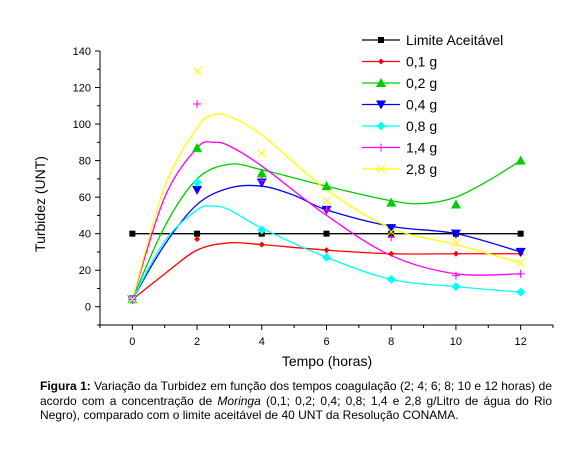 The width and height of the screenshot is (585, 453). What do you see at coordinates (421, 62) in the screenshot?
I see `legend-label-1: 0,1 g` at bounding box center [421, 62].